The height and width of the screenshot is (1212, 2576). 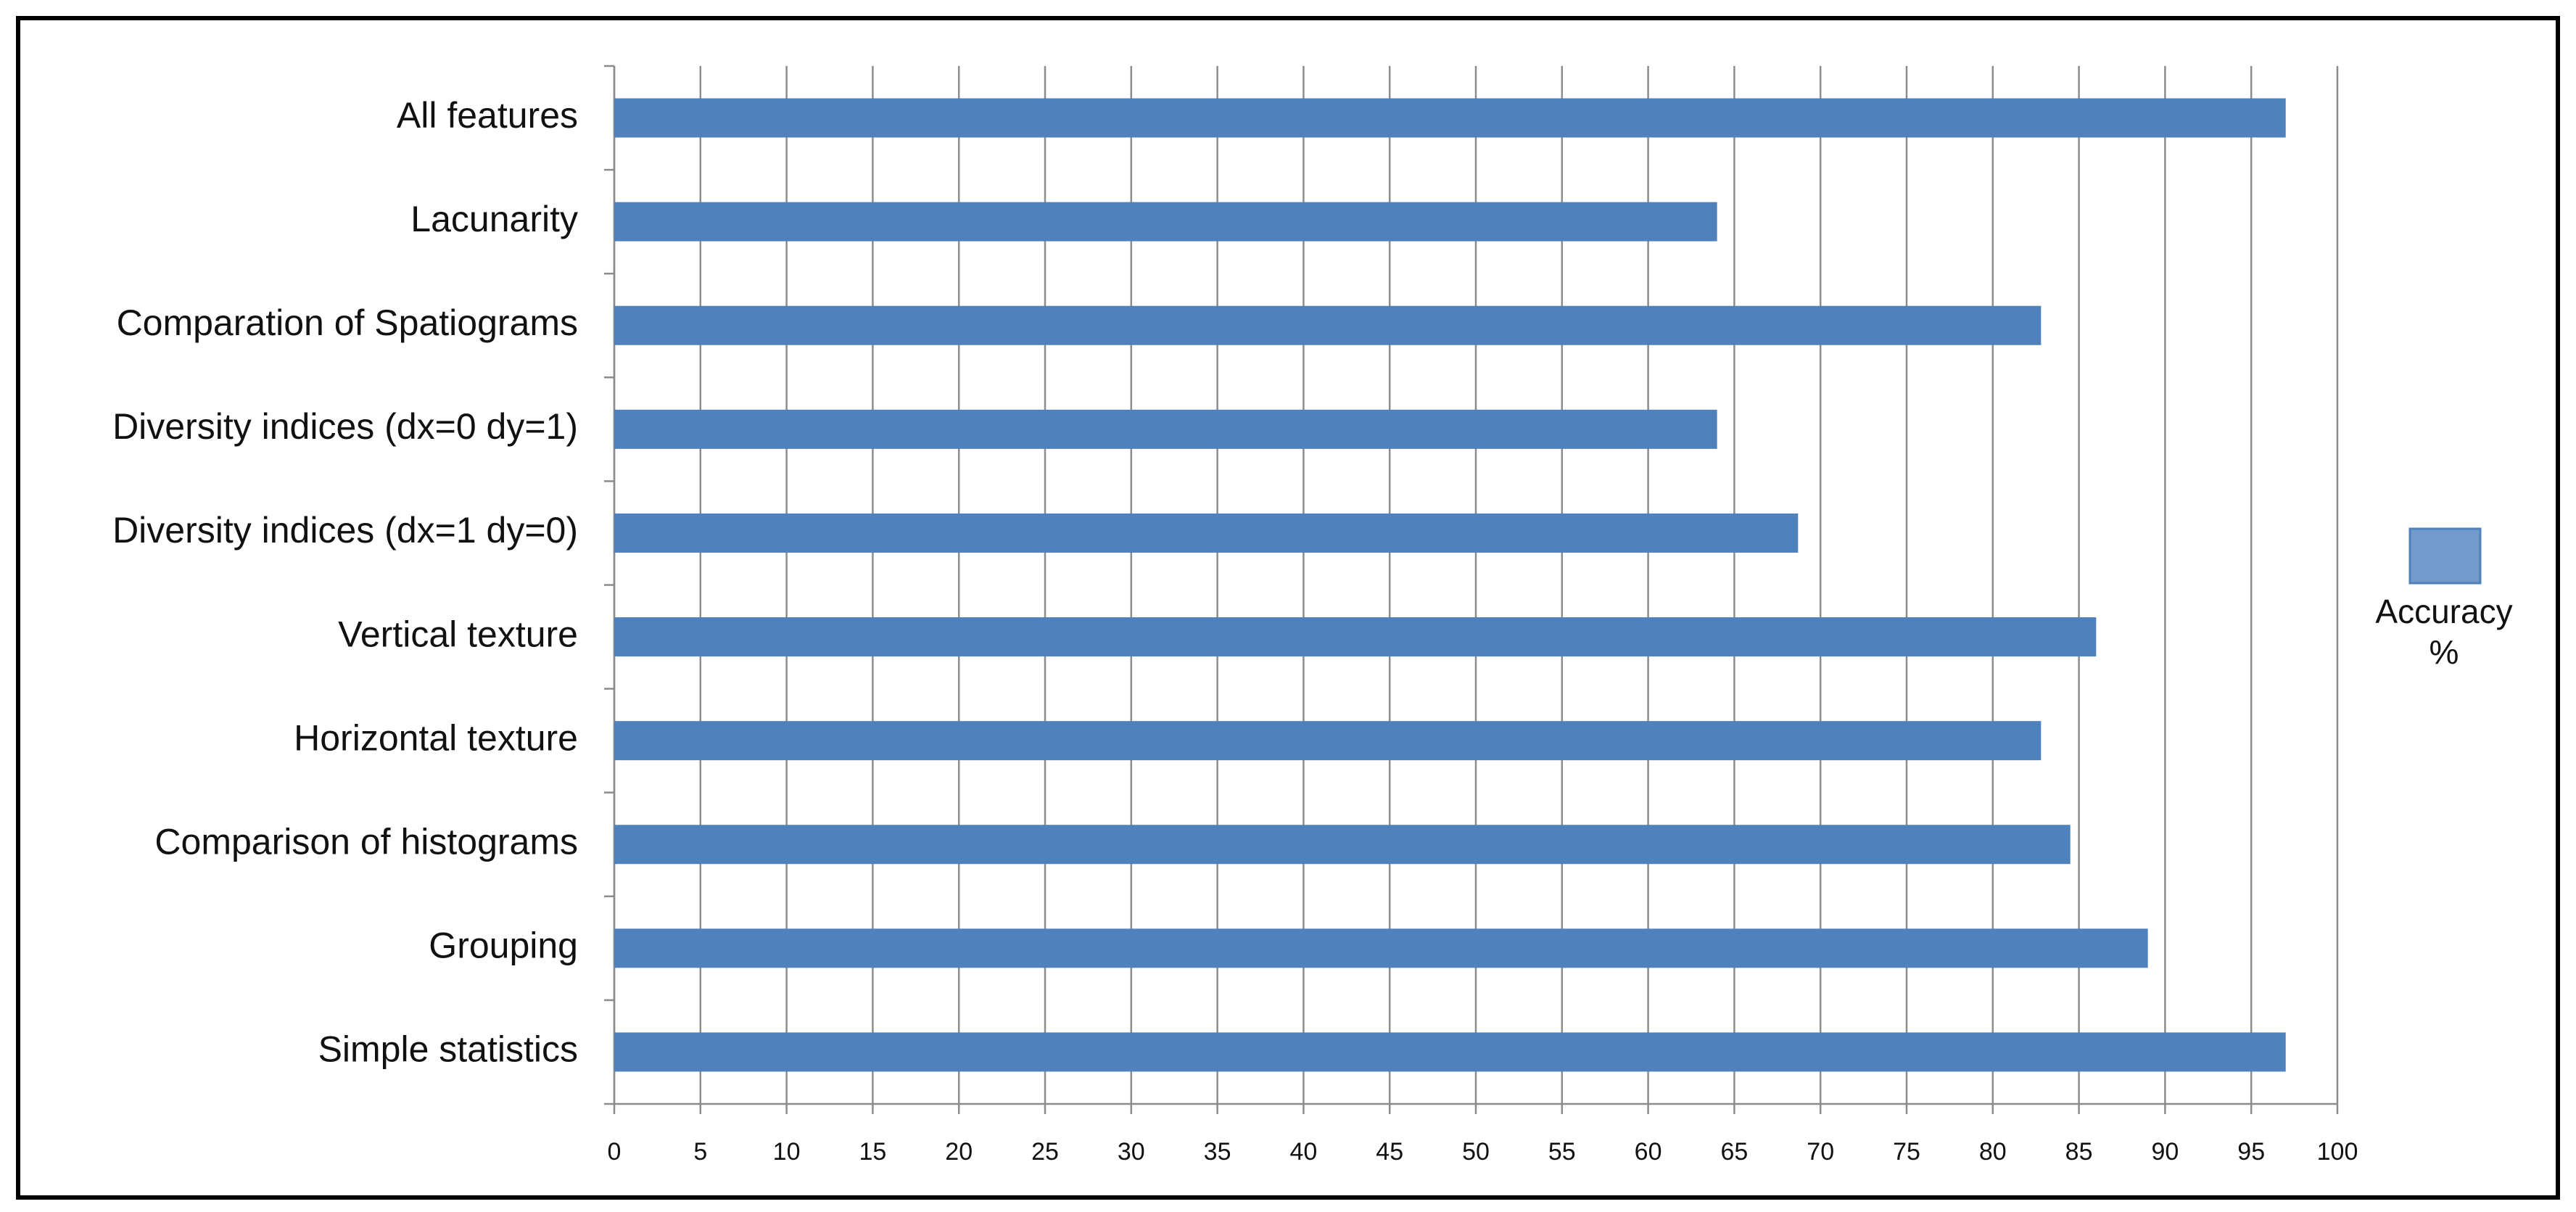 What do you see at coordinates (1045, 1152) in the screenshot?
I see `x-tick-label: 25` at bounding box center [1045, 1152].